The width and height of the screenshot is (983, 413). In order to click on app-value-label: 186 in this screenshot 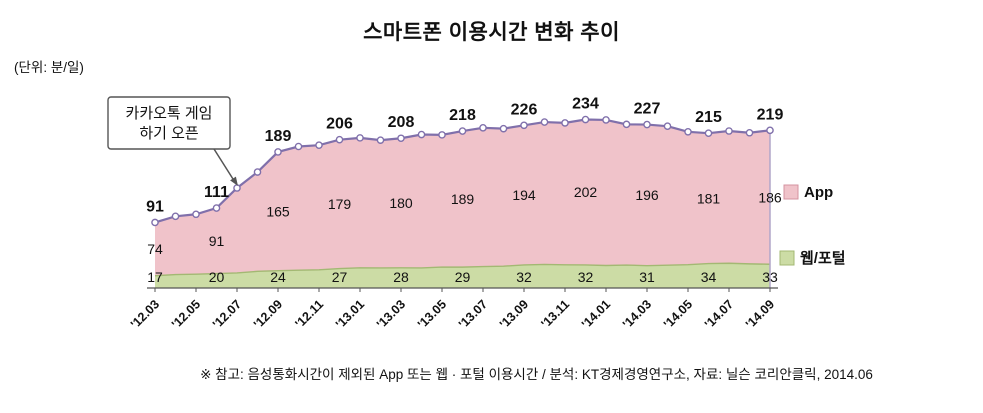, I will do `click(770, 197)`.